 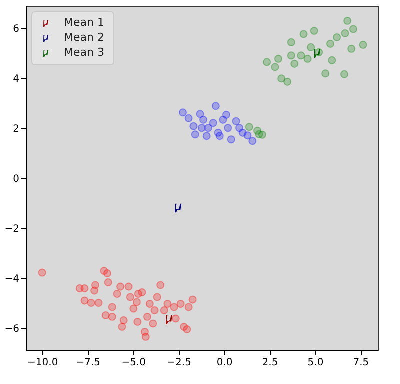 What do you see at coordinates (16, 179) in the screenshot?
I see `y-tick-label: 0` at bounding box center [16, 179].